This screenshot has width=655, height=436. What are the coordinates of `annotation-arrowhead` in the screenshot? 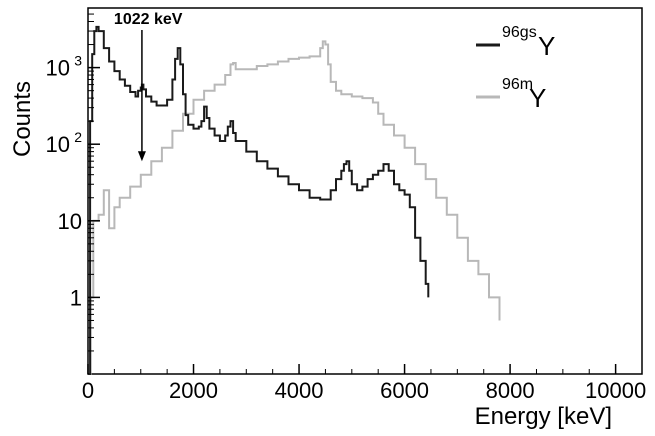 It's located at (141, 156).